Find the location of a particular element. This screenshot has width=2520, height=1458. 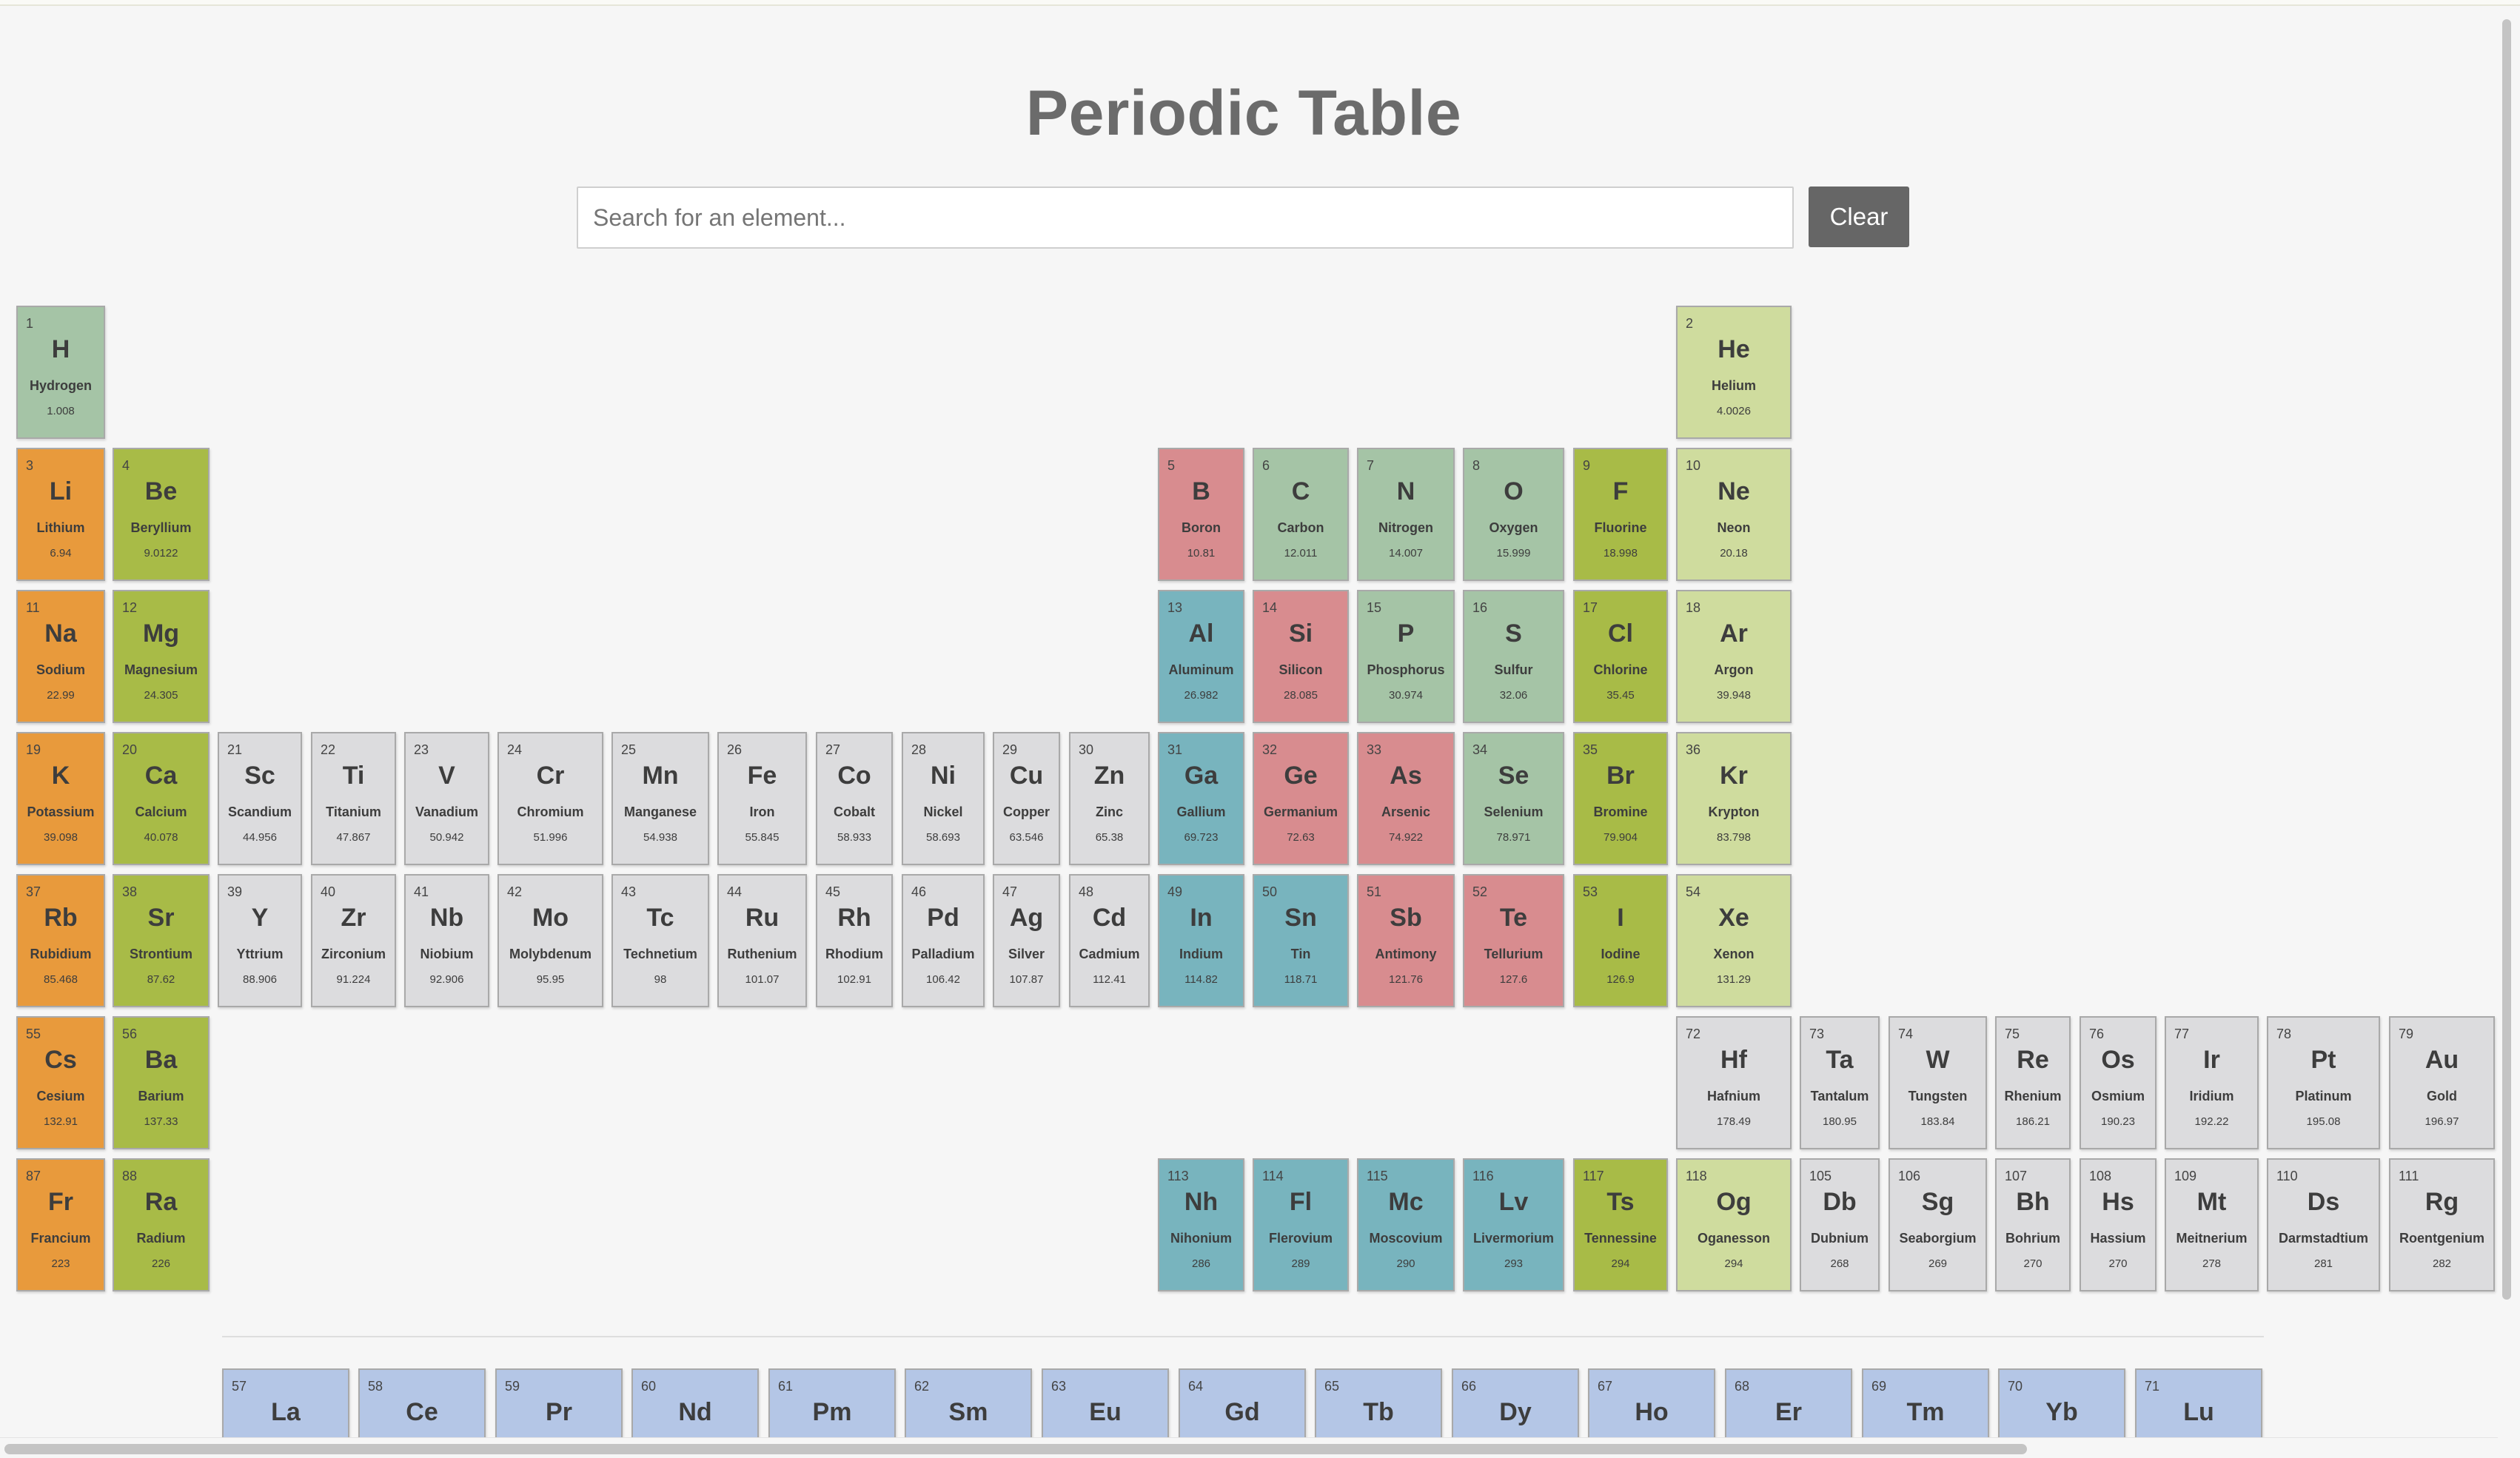

element-tile-nitrogen: 7 N Nitrogen 14.007 is located at coordinates (1406, 515).